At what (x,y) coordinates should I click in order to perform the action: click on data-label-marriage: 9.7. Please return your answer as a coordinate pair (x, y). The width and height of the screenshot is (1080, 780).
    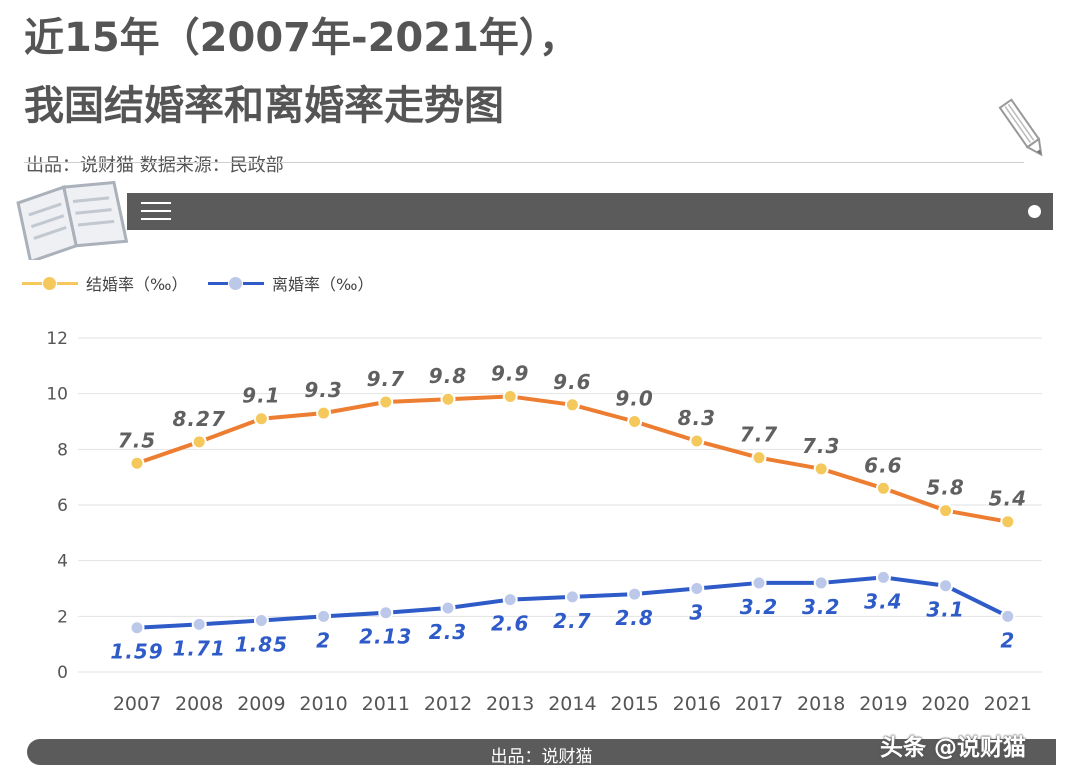
    Looking at the image, I should click on (386, 379).